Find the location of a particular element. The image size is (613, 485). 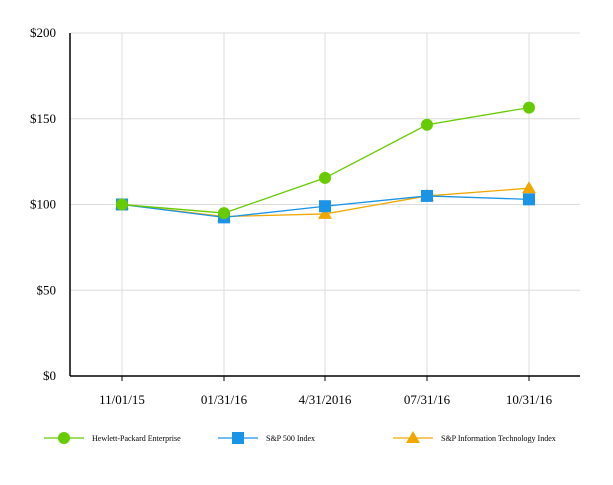

x-tick-label: 4/31/2016 is located at coordinates (325, 399).